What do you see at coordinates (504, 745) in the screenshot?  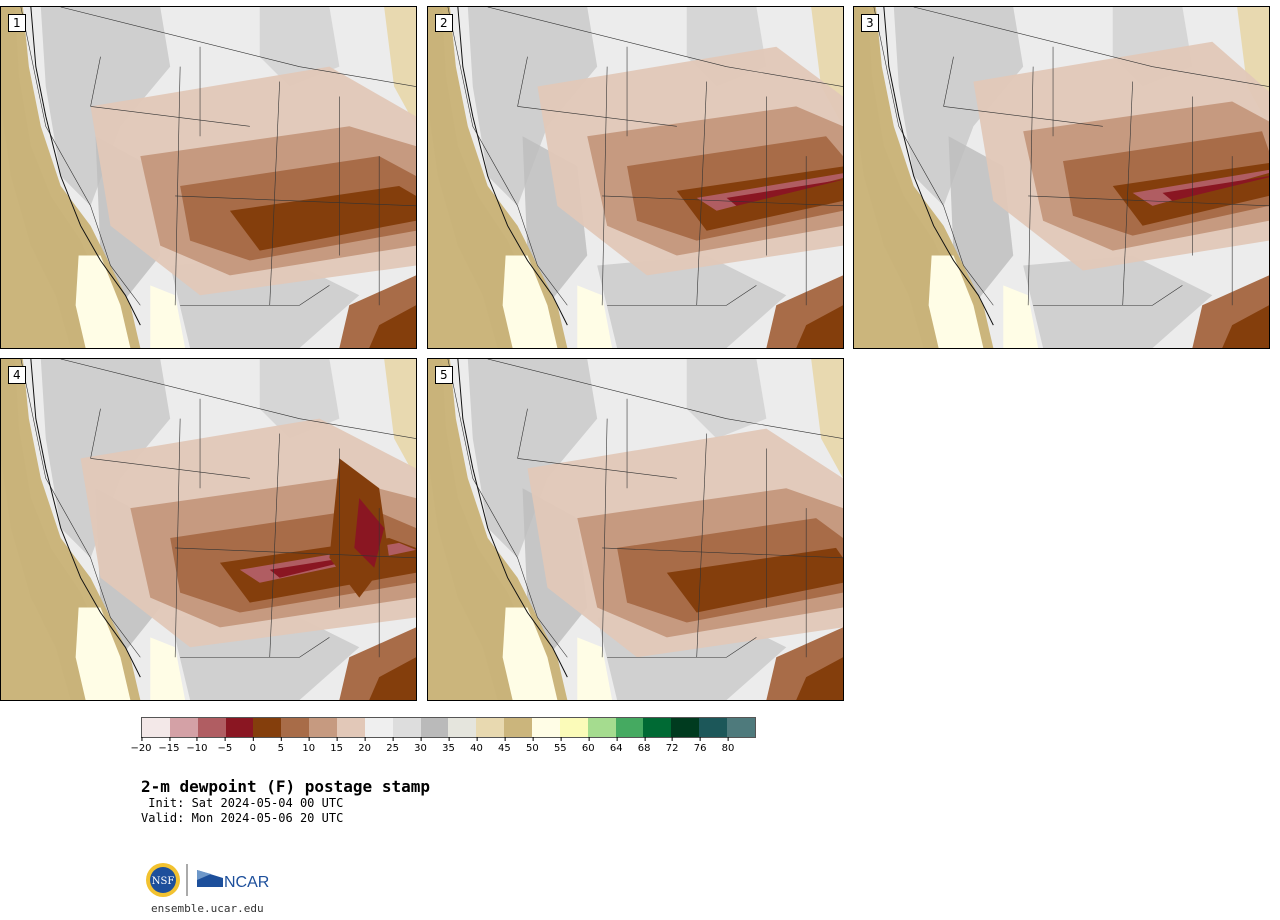 I see `colorbar-tick-label: 45` at bounding box center [504, 745].